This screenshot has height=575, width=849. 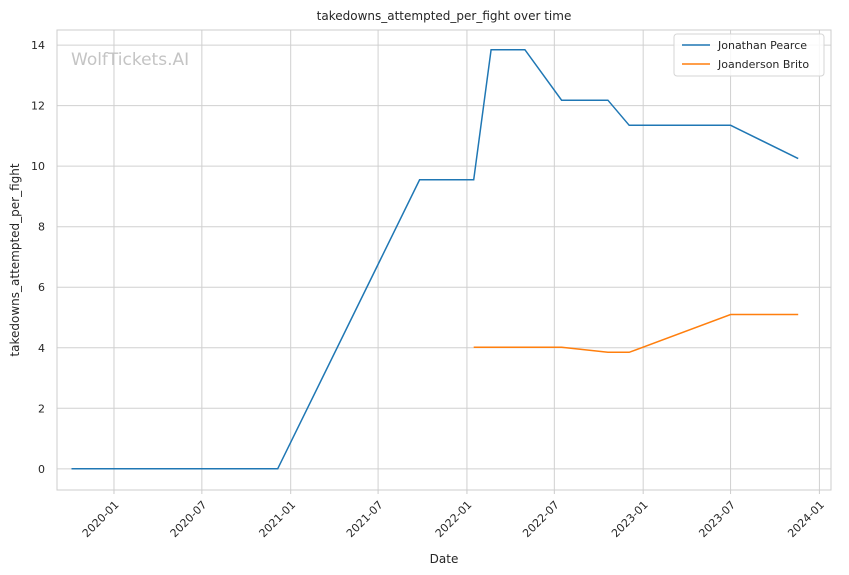 I want to click on watermark-text: WolfTickets.AI, so click(x=130, y=60).